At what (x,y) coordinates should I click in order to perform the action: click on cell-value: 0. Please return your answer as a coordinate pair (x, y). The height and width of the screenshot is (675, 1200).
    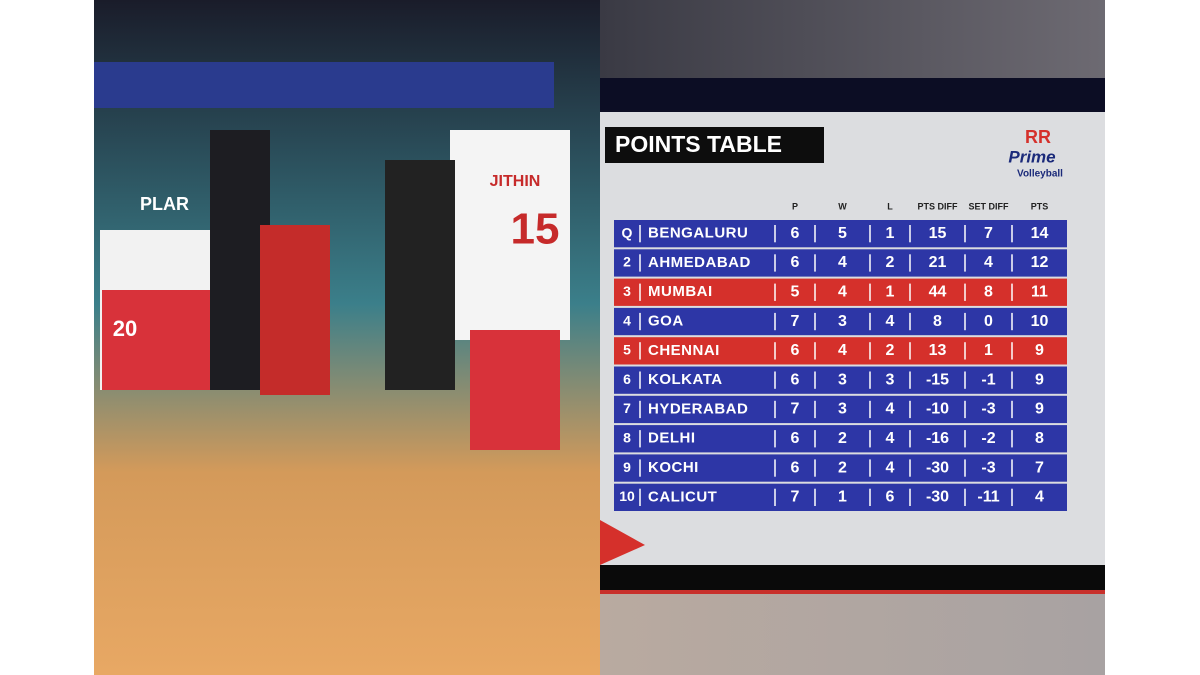
    Looking at the image, I should click on (988, 321).